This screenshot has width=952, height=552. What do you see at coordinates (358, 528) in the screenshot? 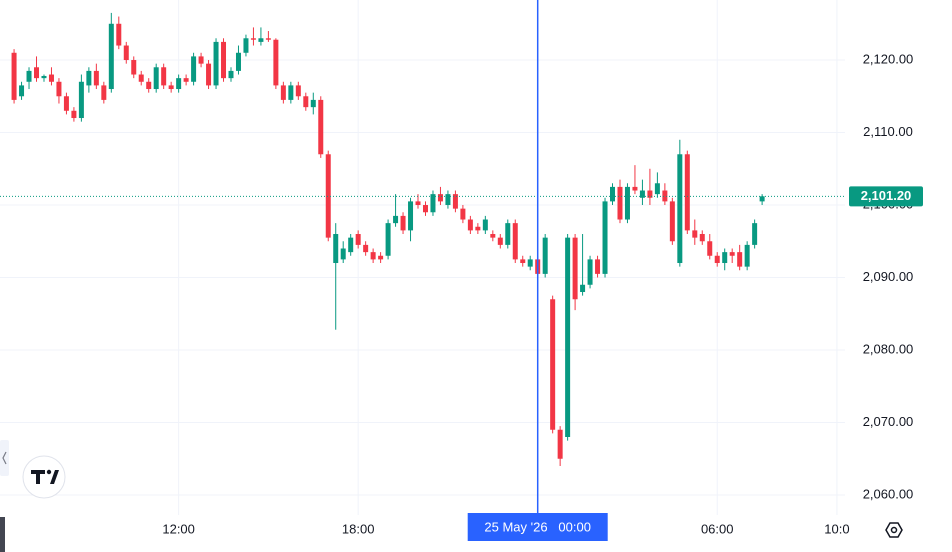
I see `x-tick-label: 18:00` at bounding box center [358, 528].